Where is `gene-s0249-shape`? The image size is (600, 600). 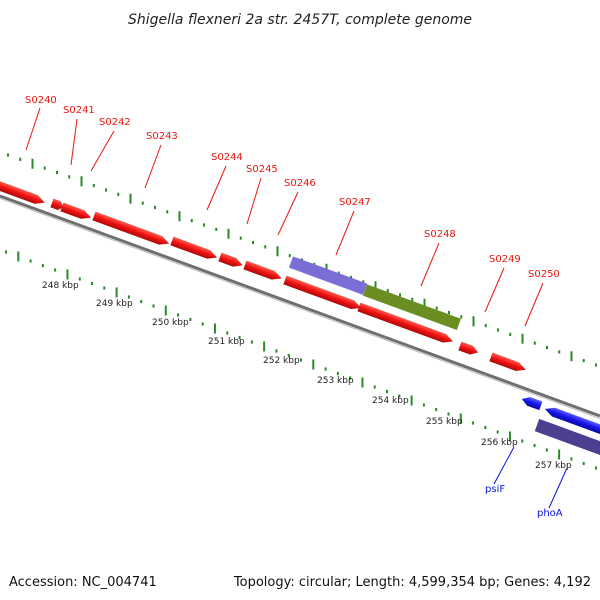
gene-s0249-shape is located at coordinates (468, 348).